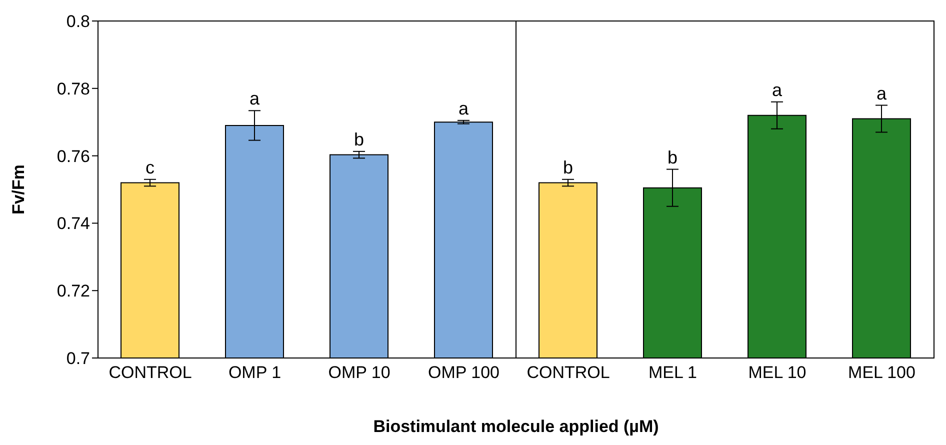  I want to click on x-tick-label: MEL 10, so click(777, 372).